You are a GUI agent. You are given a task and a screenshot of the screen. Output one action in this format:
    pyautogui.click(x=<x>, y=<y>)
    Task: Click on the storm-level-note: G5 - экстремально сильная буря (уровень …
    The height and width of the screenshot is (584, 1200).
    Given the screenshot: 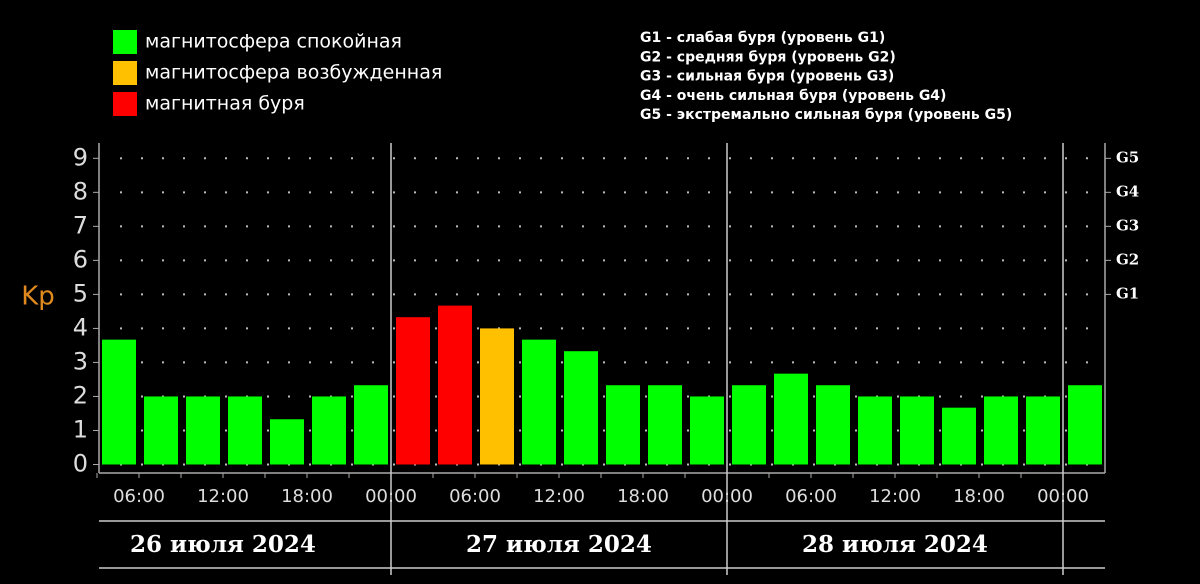 What is the action you would take?
    pyautogui.click(x=826, y=115)
    